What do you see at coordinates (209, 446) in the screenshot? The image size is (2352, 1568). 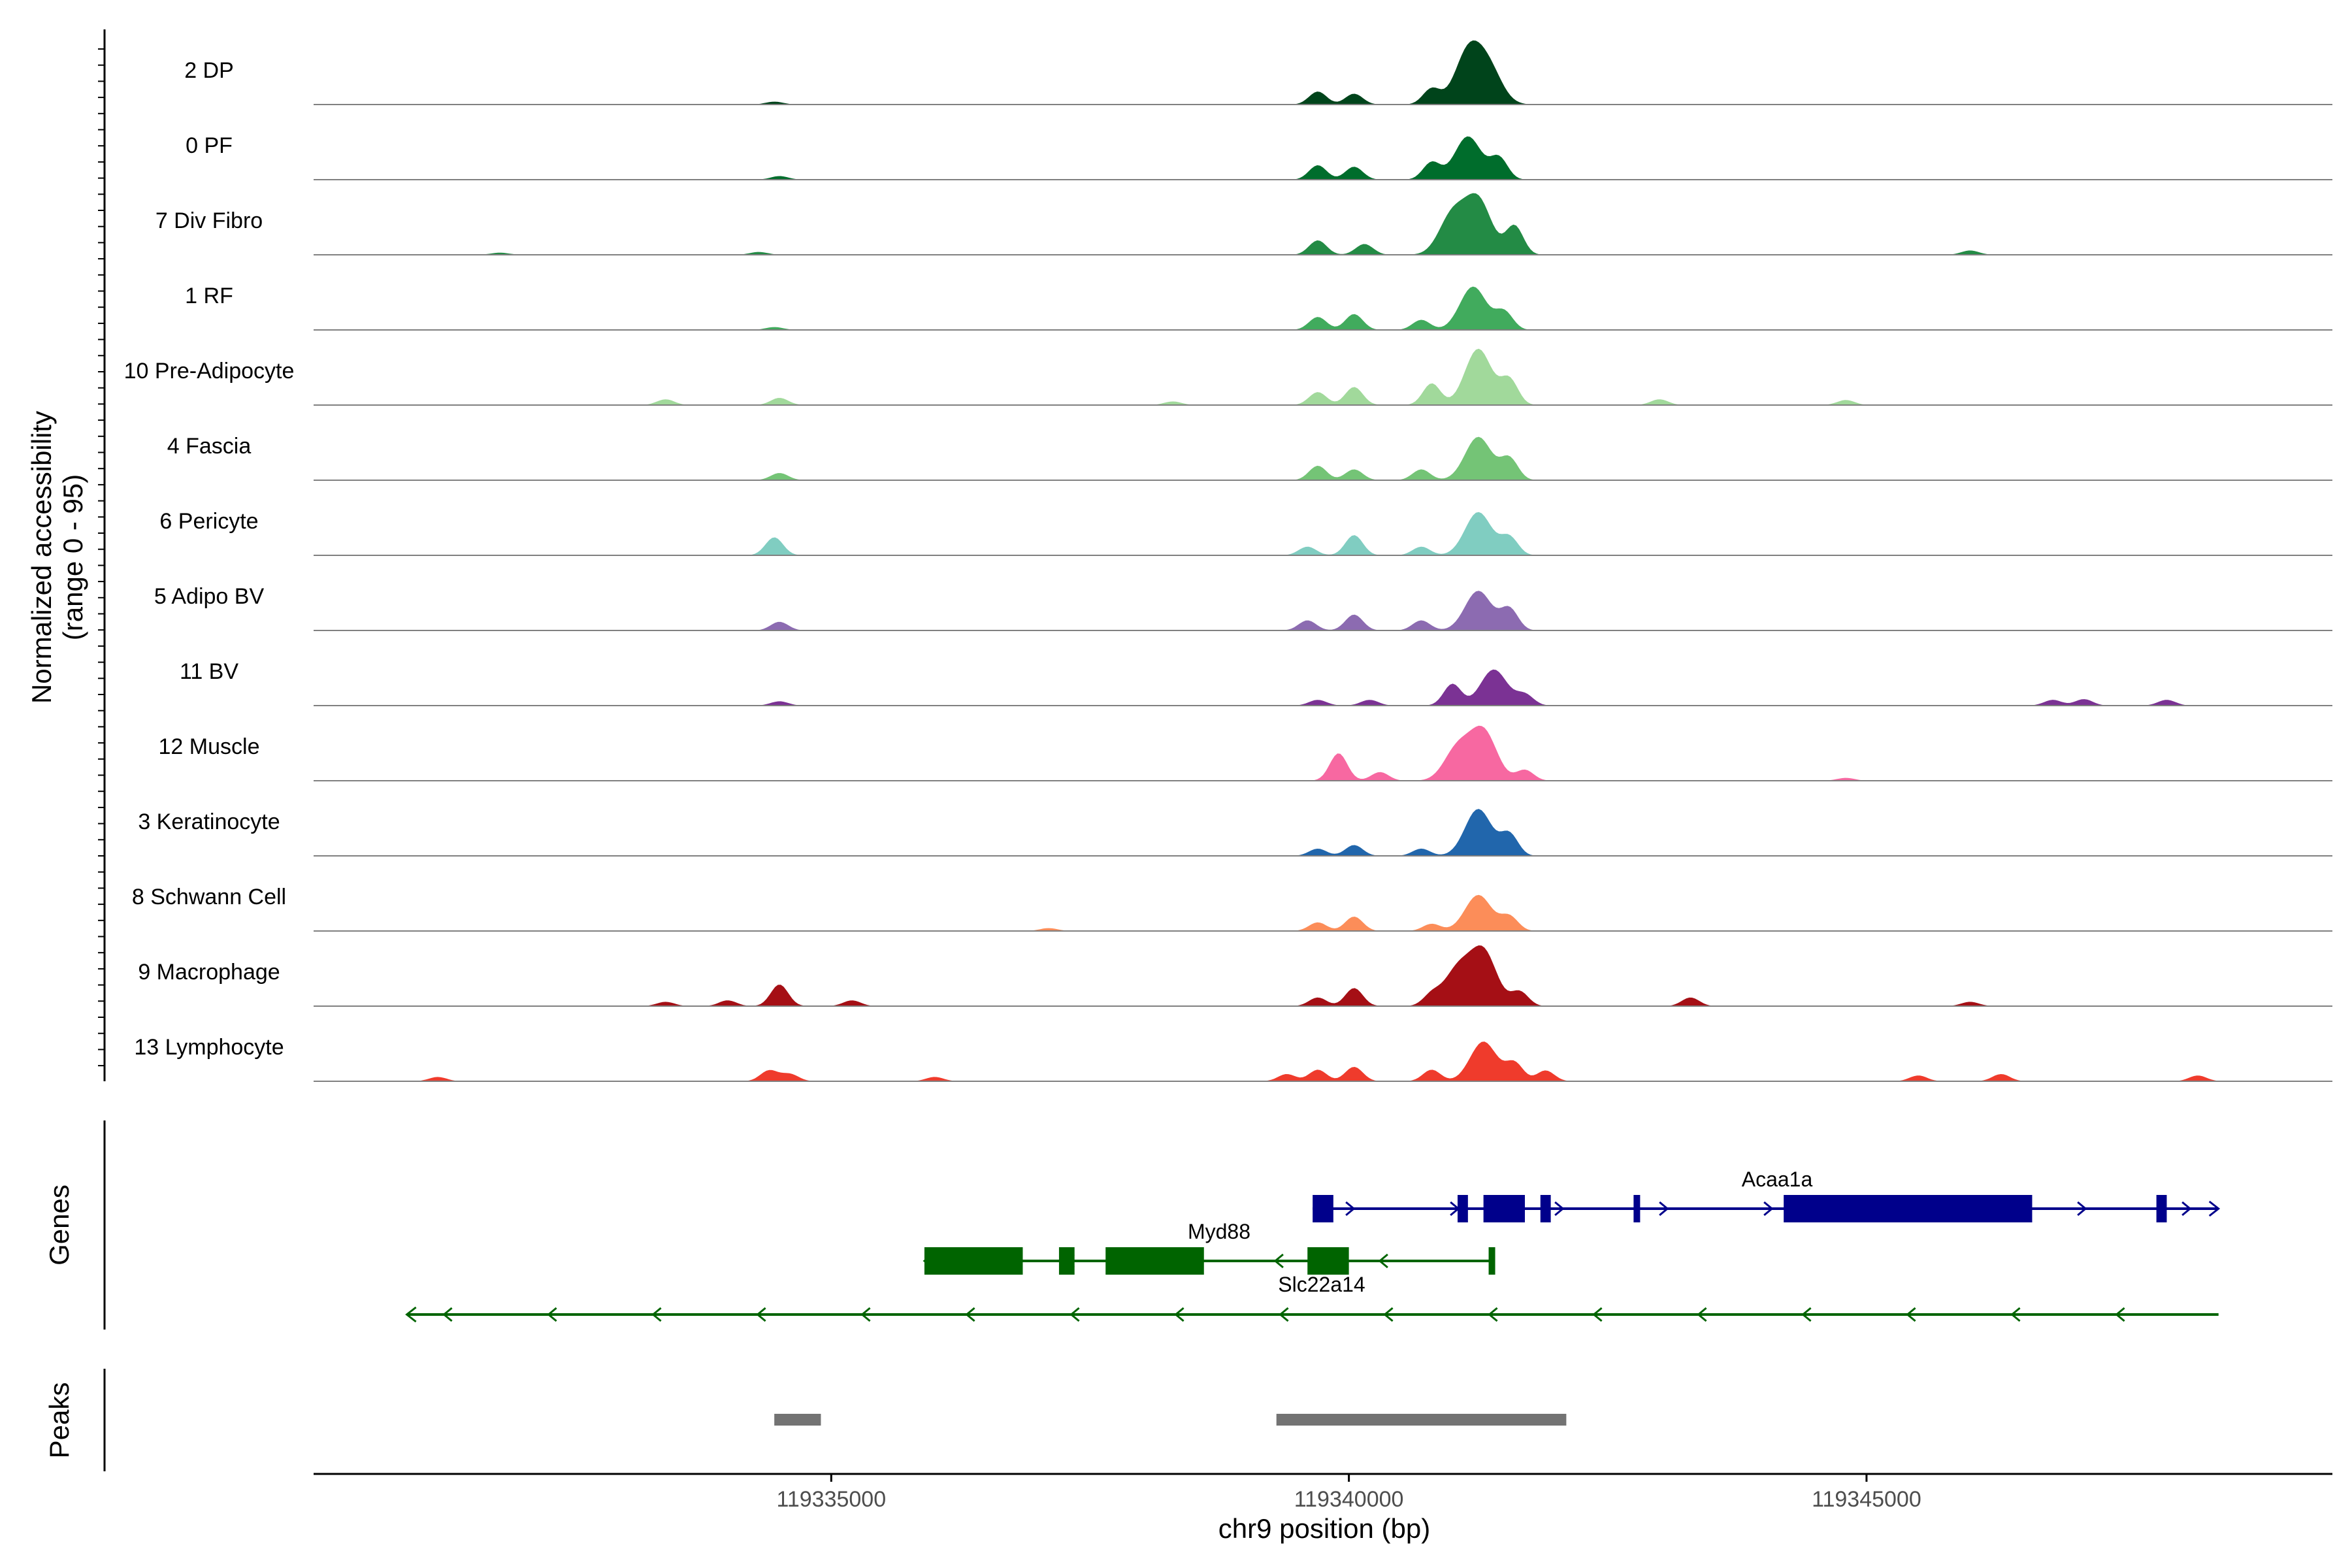 I see `track-label-5: 4 Fascia` at bounding box center [209, 446].